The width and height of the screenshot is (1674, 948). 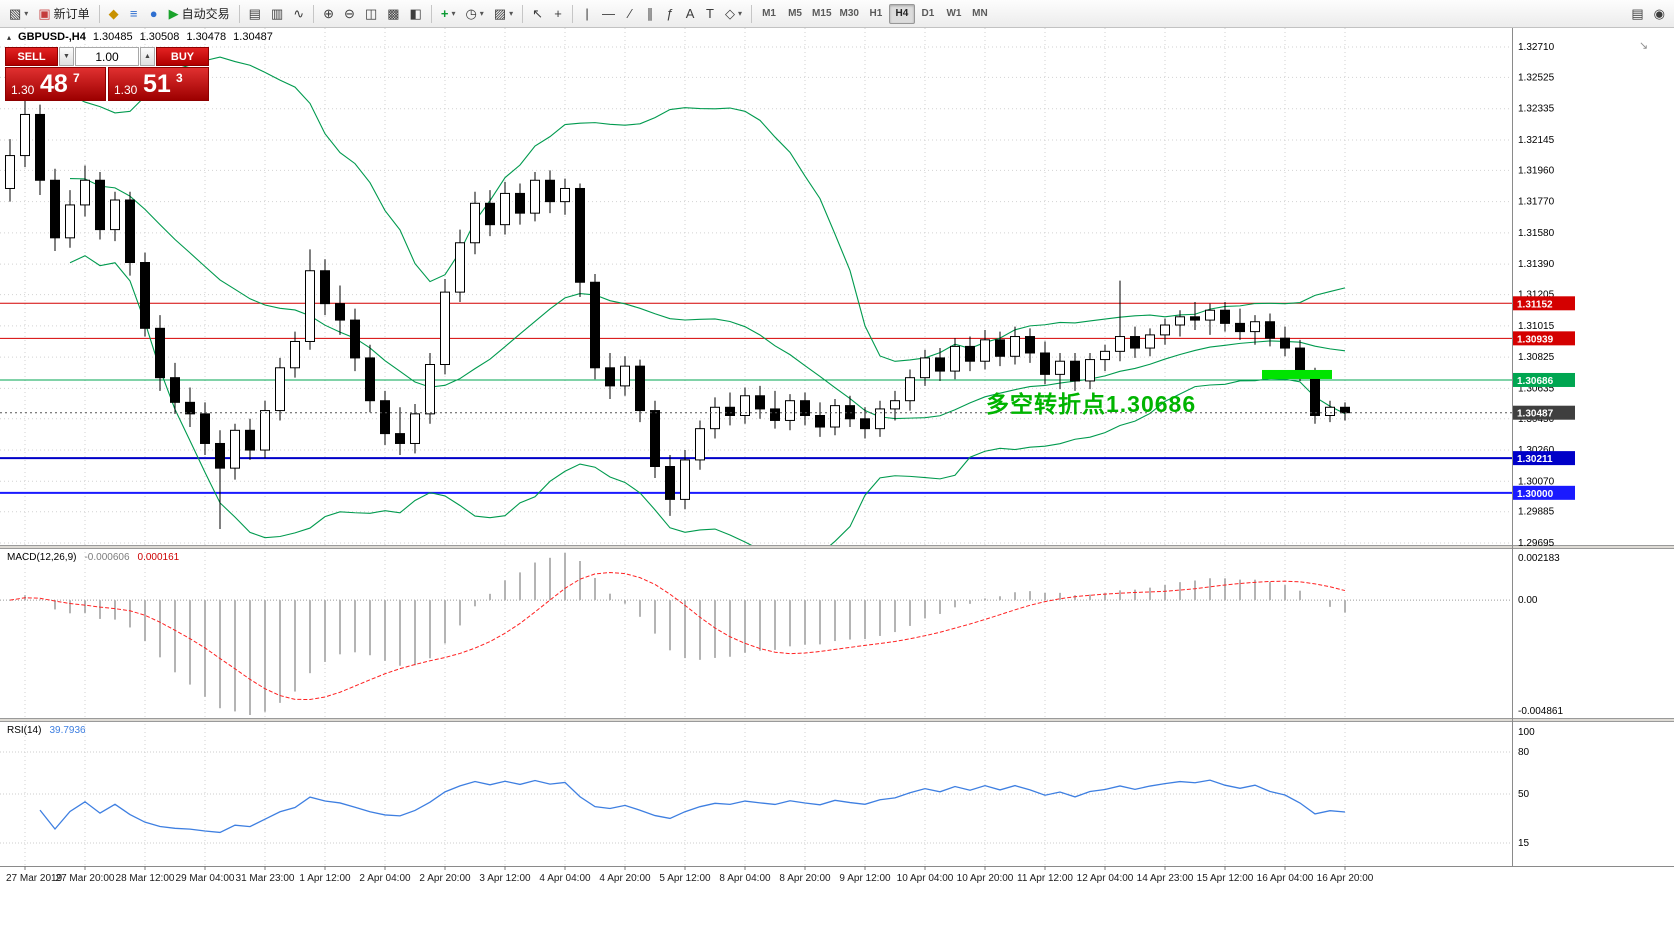 I want to click on tile-windows-button: ◫, so click(x=371, y=14).